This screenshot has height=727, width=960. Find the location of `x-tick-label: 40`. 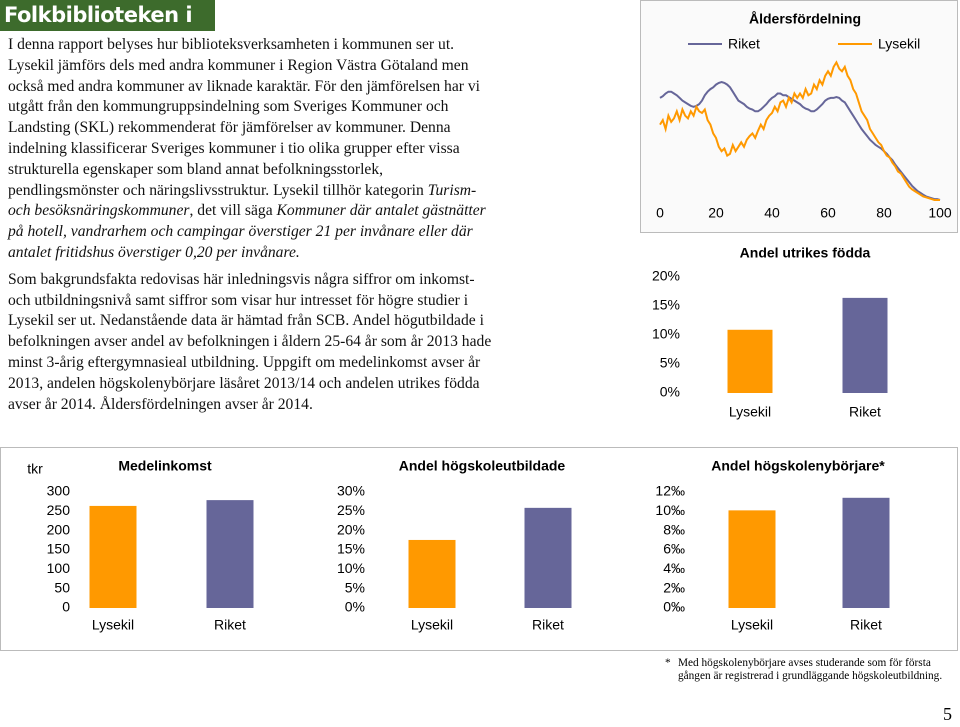

x-tick-label: 40 is located at coordinates (772, 213).